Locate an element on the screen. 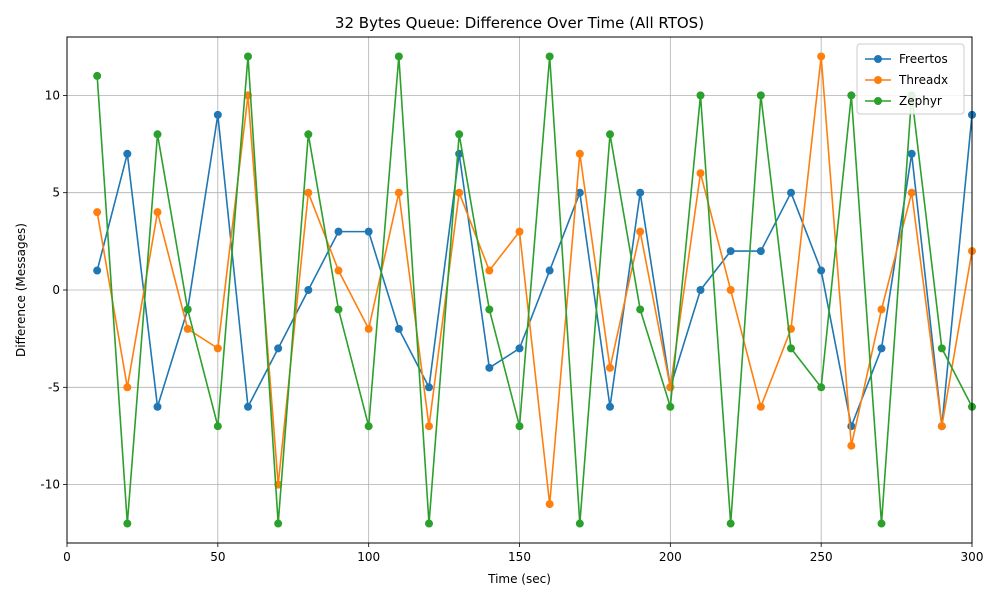 This screenshot has height=600, width=1000. legend-box is located at coordinates (910, 79).